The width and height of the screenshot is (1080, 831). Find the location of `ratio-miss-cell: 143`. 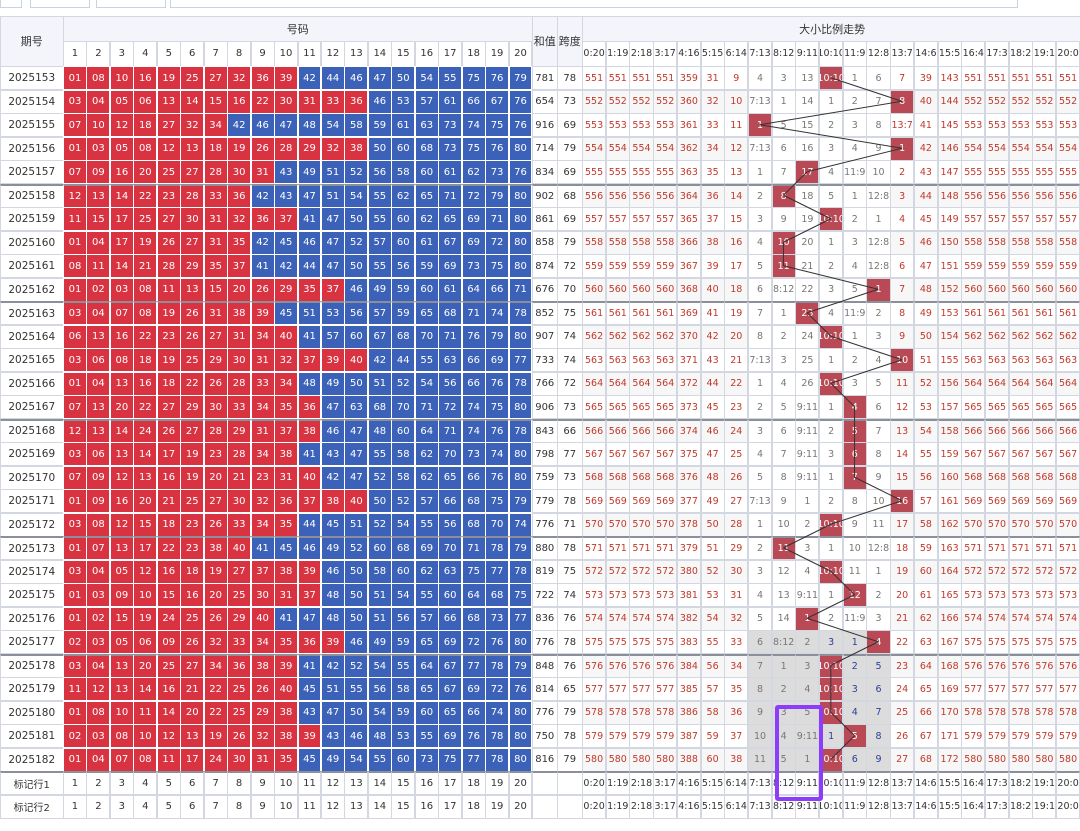

ratio-miss-cell: 143 is located at coordinates (949, 78).